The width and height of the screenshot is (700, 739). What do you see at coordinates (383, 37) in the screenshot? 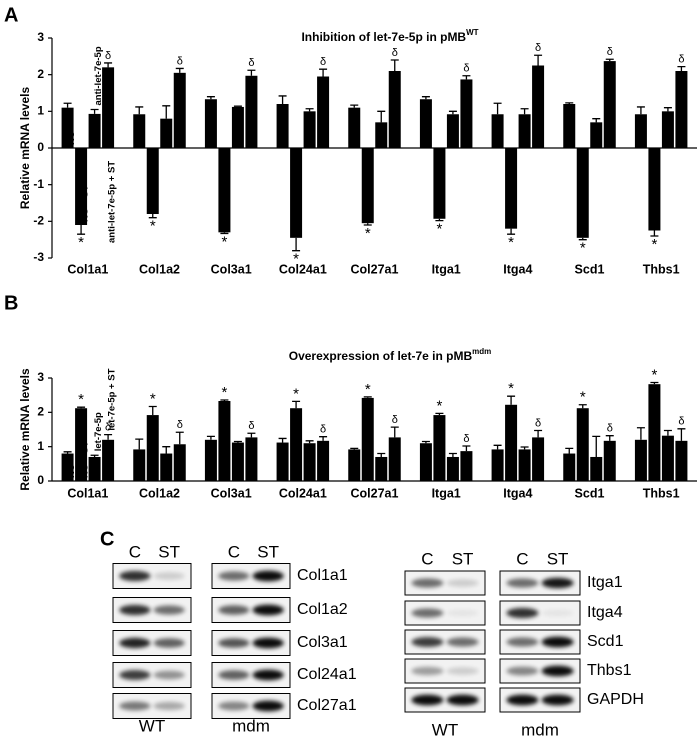
I see `title-main: Inhibition of let-7e-5p in pMB` at bounding box center [383, 37].